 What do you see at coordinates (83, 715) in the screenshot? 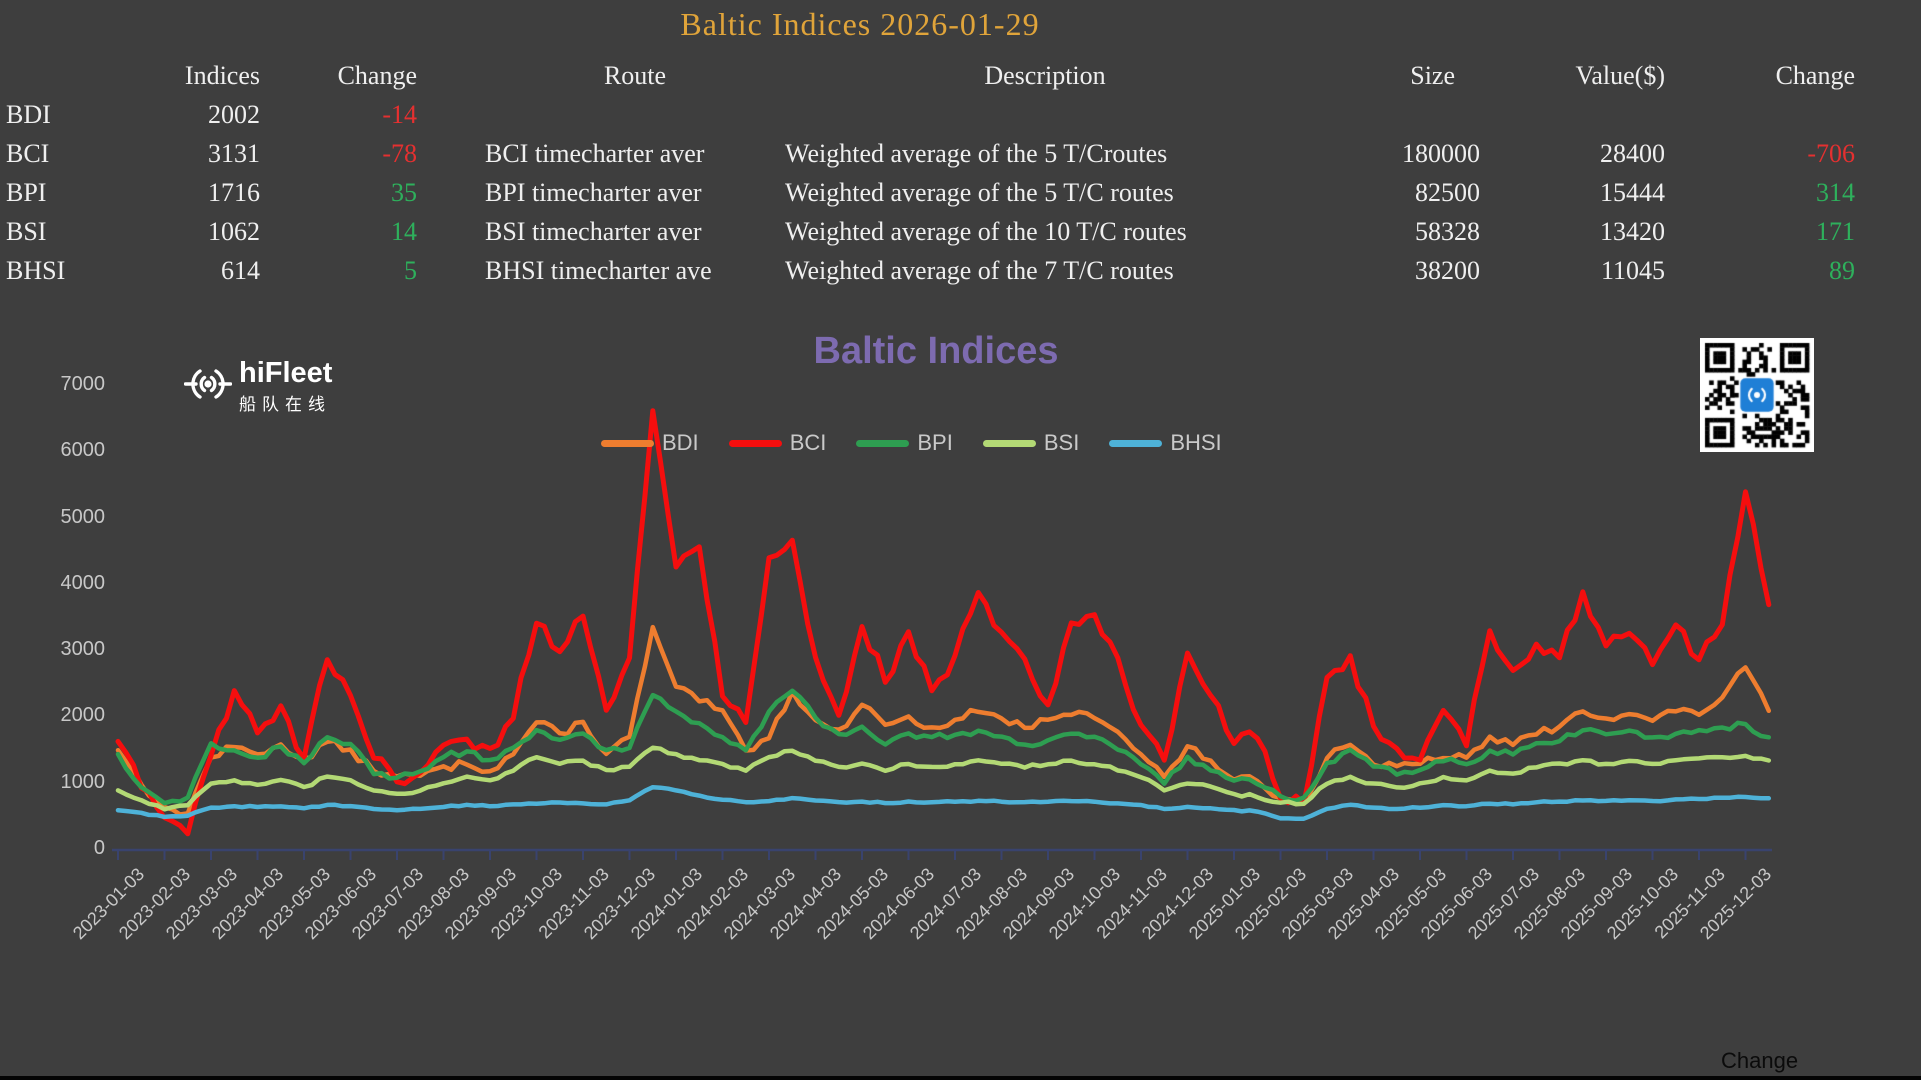
I see `y-tick-label: 2000` at bounding box center [83, 715].